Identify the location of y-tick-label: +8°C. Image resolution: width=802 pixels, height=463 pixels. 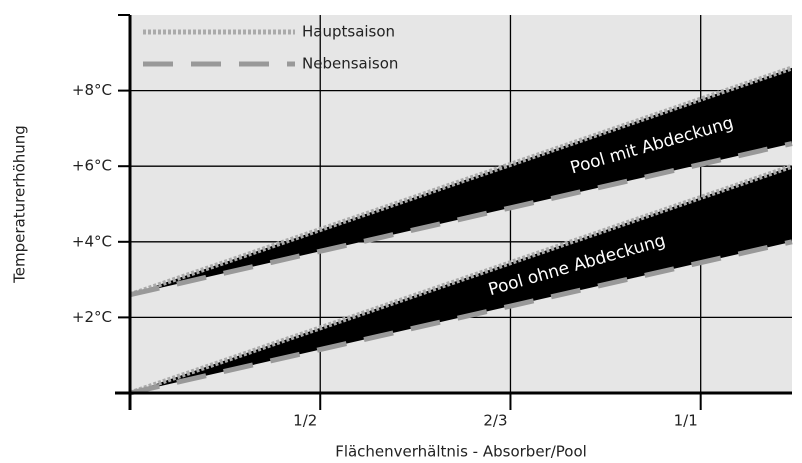
(92, 90).